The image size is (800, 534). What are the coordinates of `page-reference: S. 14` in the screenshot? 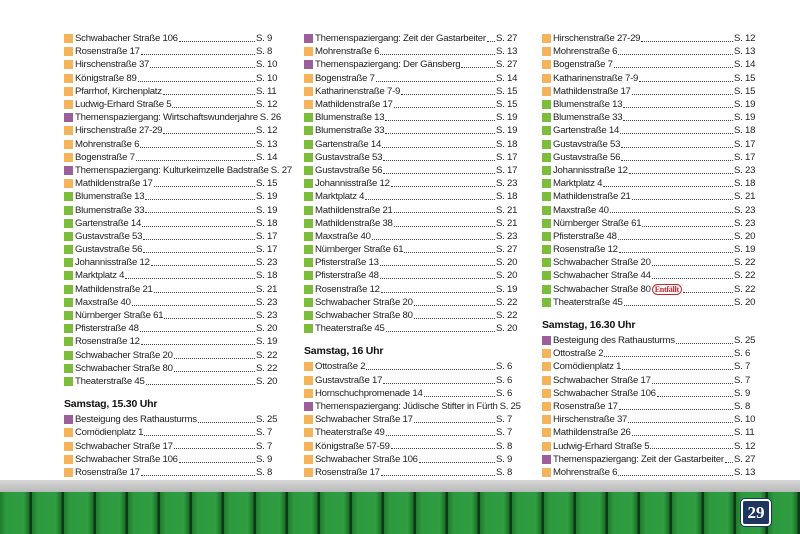 It's located at (507, 78).